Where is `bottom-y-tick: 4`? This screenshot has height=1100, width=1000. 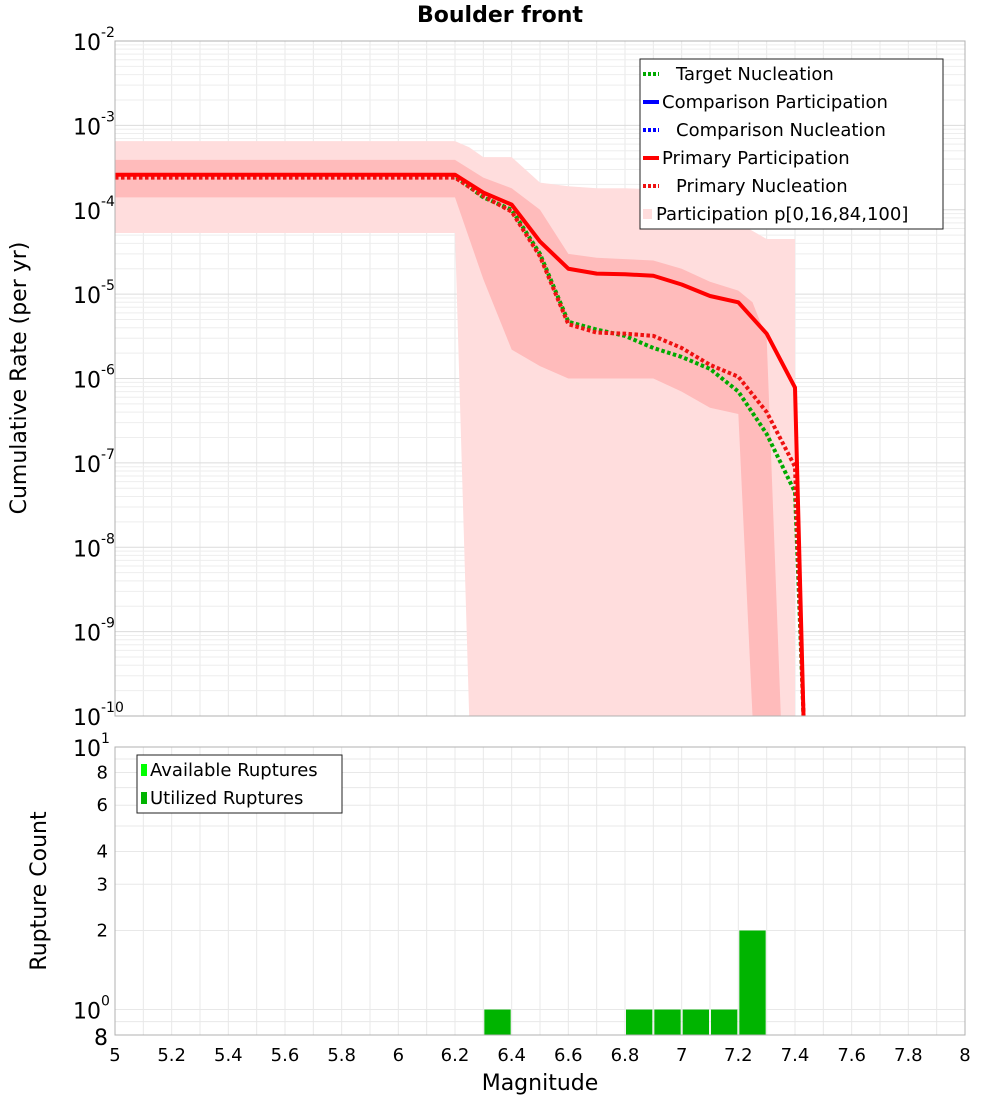
bottom-y-tick: 4 is located at coordinates (102, 851).